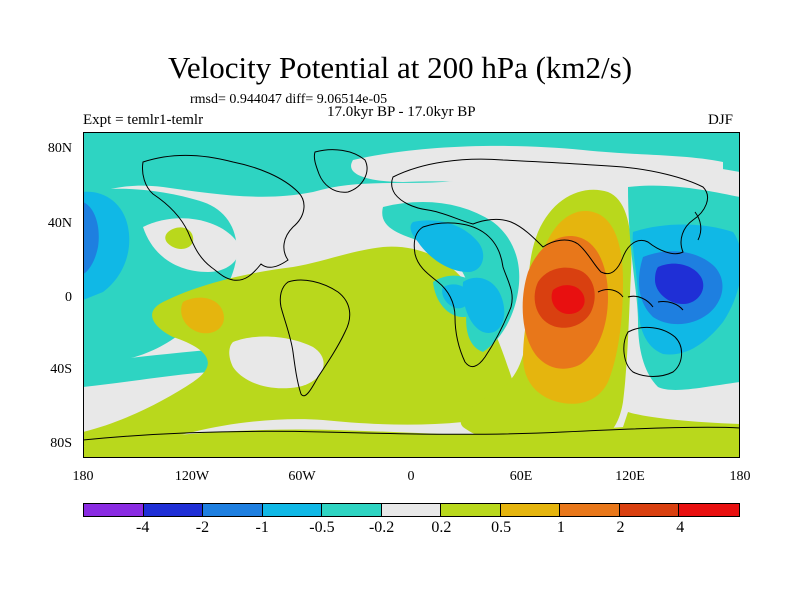 The height and width of the screenshot is (600, 800). I want to click on colorbar-label-9: 4, so click(680, 527).